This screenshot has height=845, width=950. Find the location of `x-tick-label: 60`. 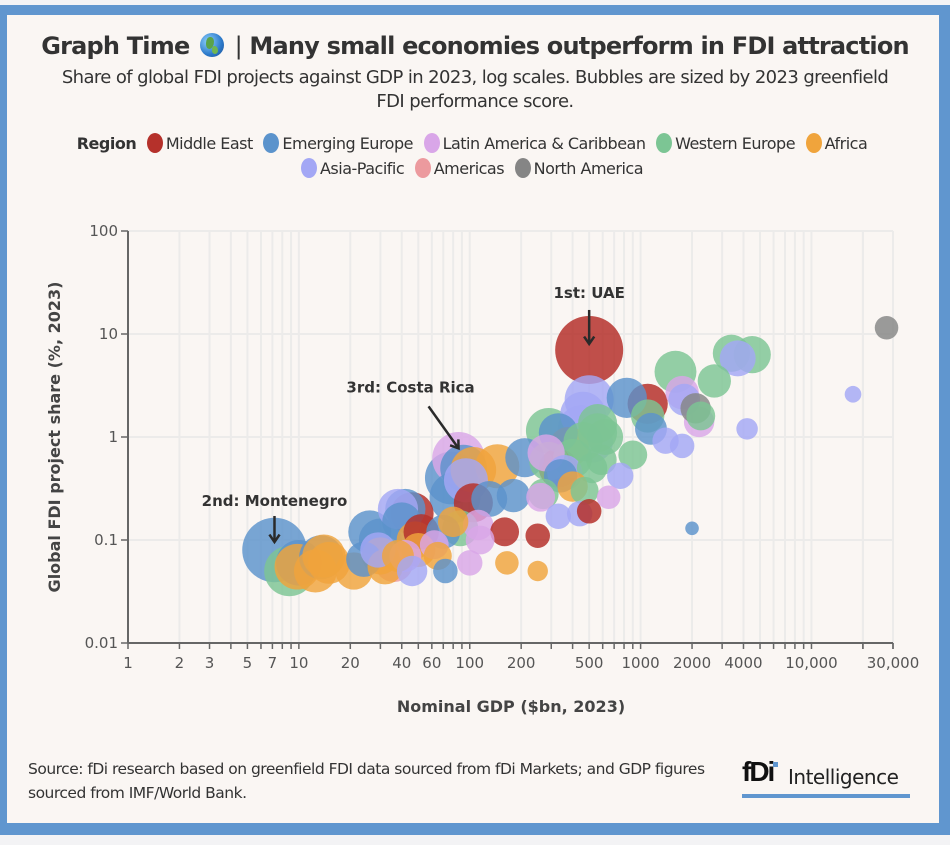

x-tick-label: 60 is located at coordinates (431, 663).